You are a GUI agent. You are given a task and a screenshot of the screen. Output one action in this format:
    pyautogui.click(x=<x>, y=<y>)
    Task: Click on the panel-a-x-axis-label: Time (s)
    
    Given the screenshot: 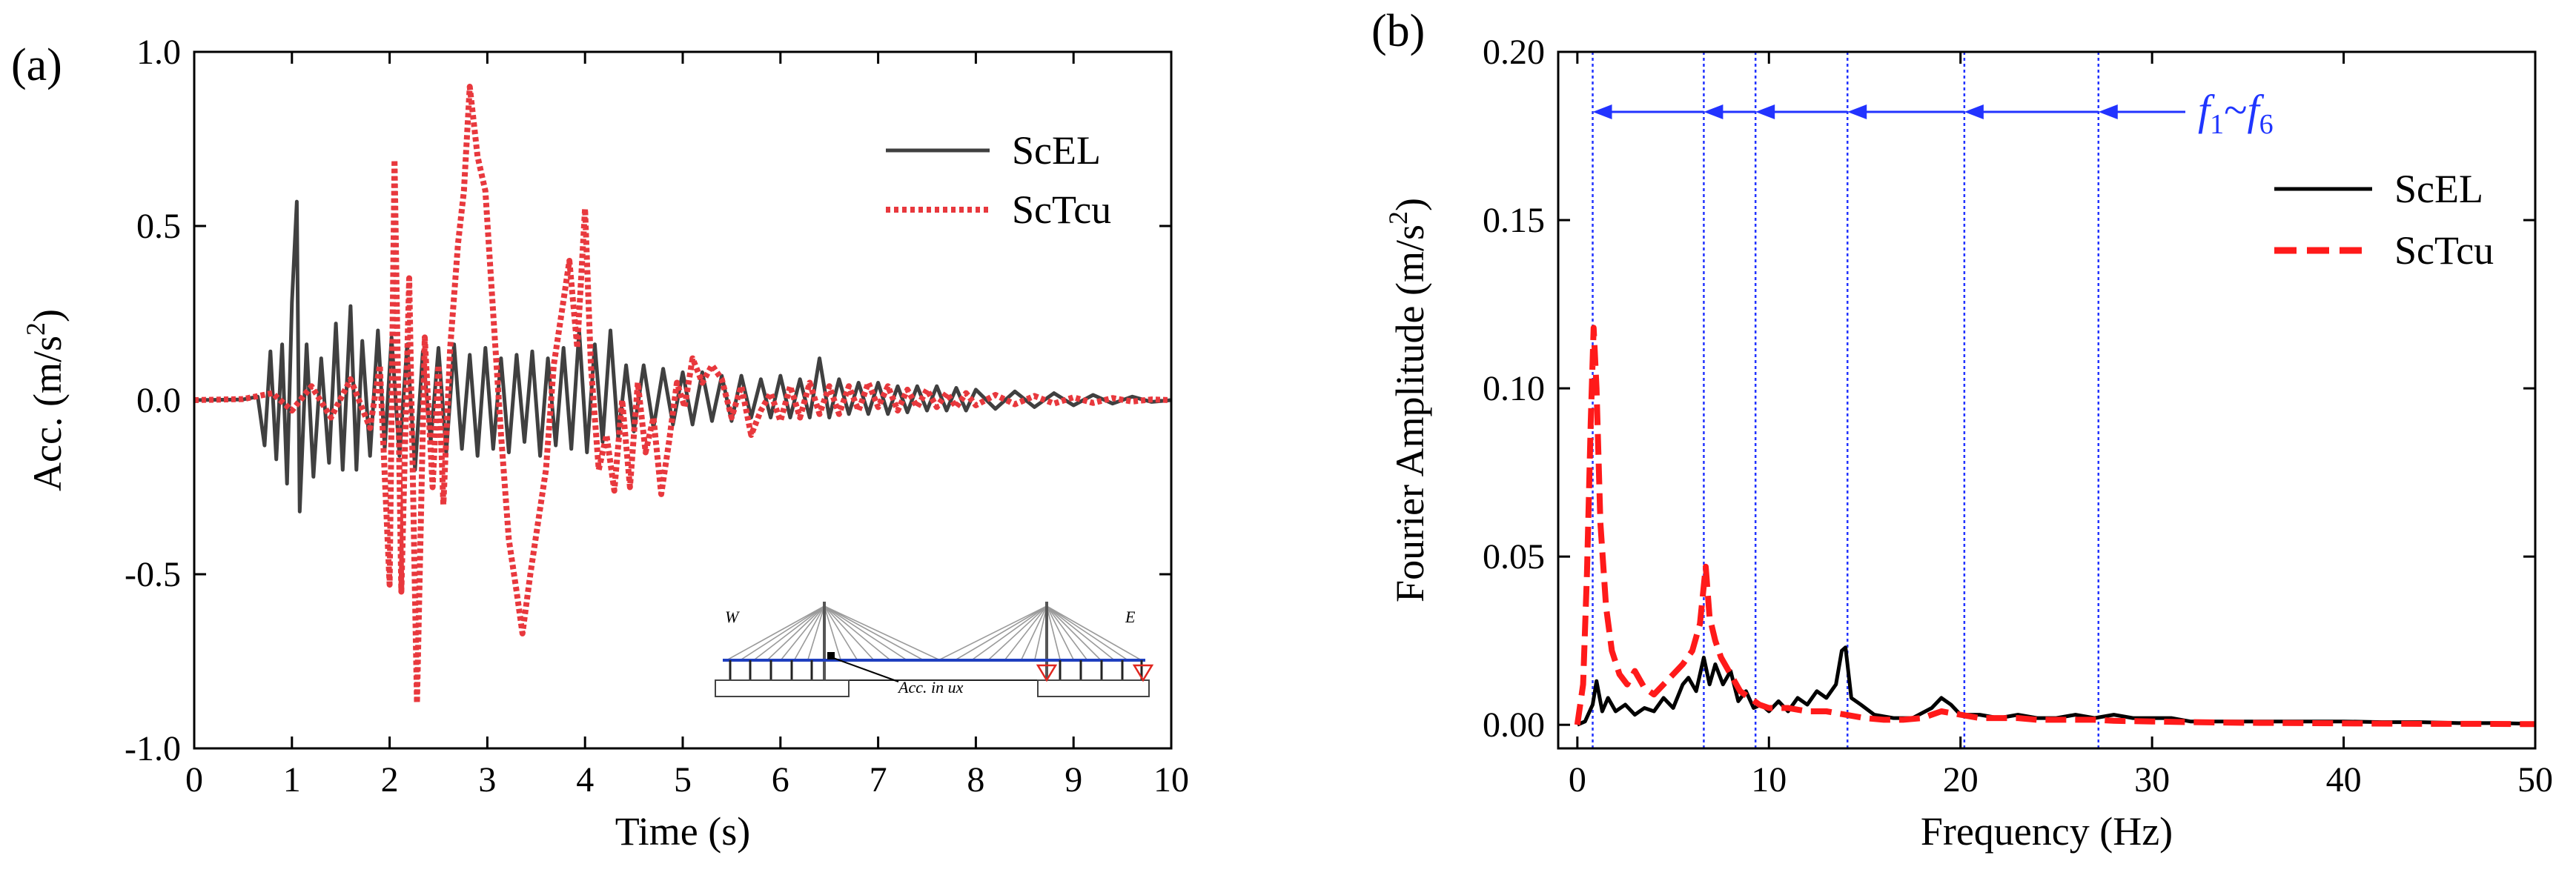 What is the action you would take?
    pyautogui.click(x=683, y=832)
    